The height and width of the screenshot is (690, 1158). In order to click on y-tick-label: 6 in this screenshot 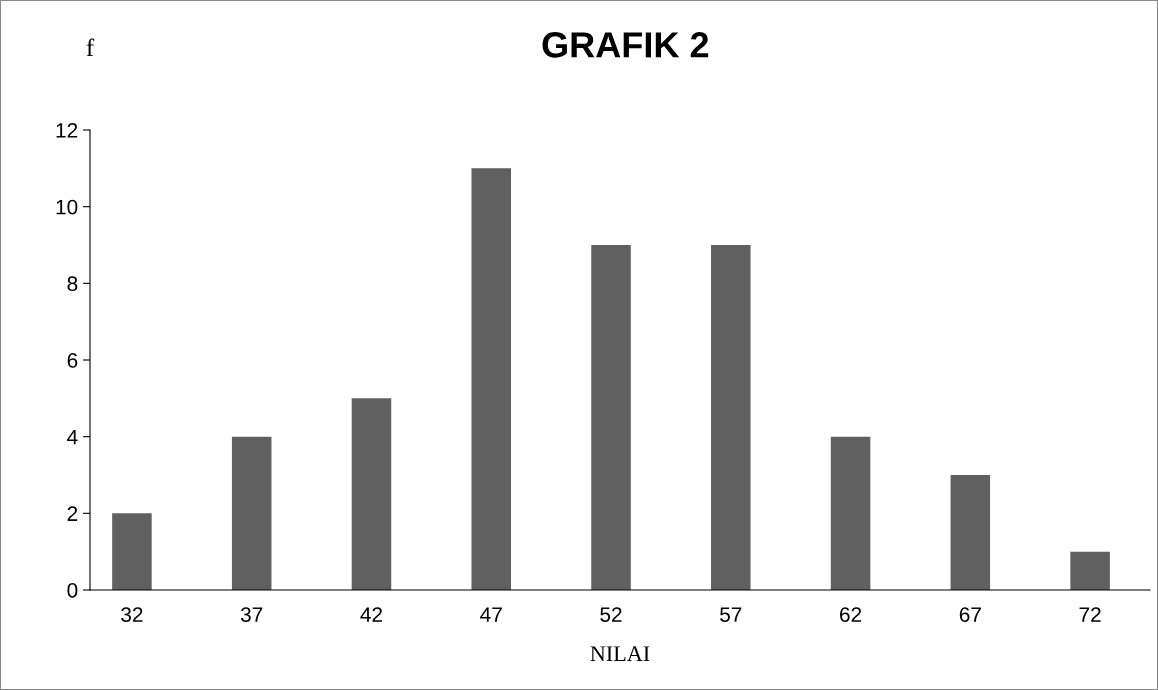, I will do `click(72, 360)`.